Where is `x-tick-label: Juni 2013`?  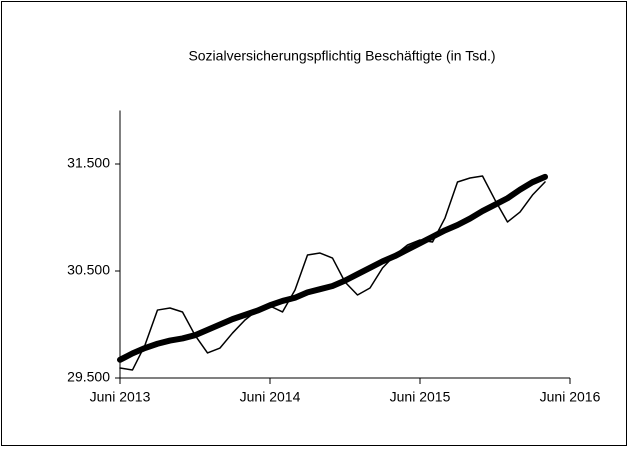 x-tick-label: Juni 2013 is located at coordinates (120, 397).